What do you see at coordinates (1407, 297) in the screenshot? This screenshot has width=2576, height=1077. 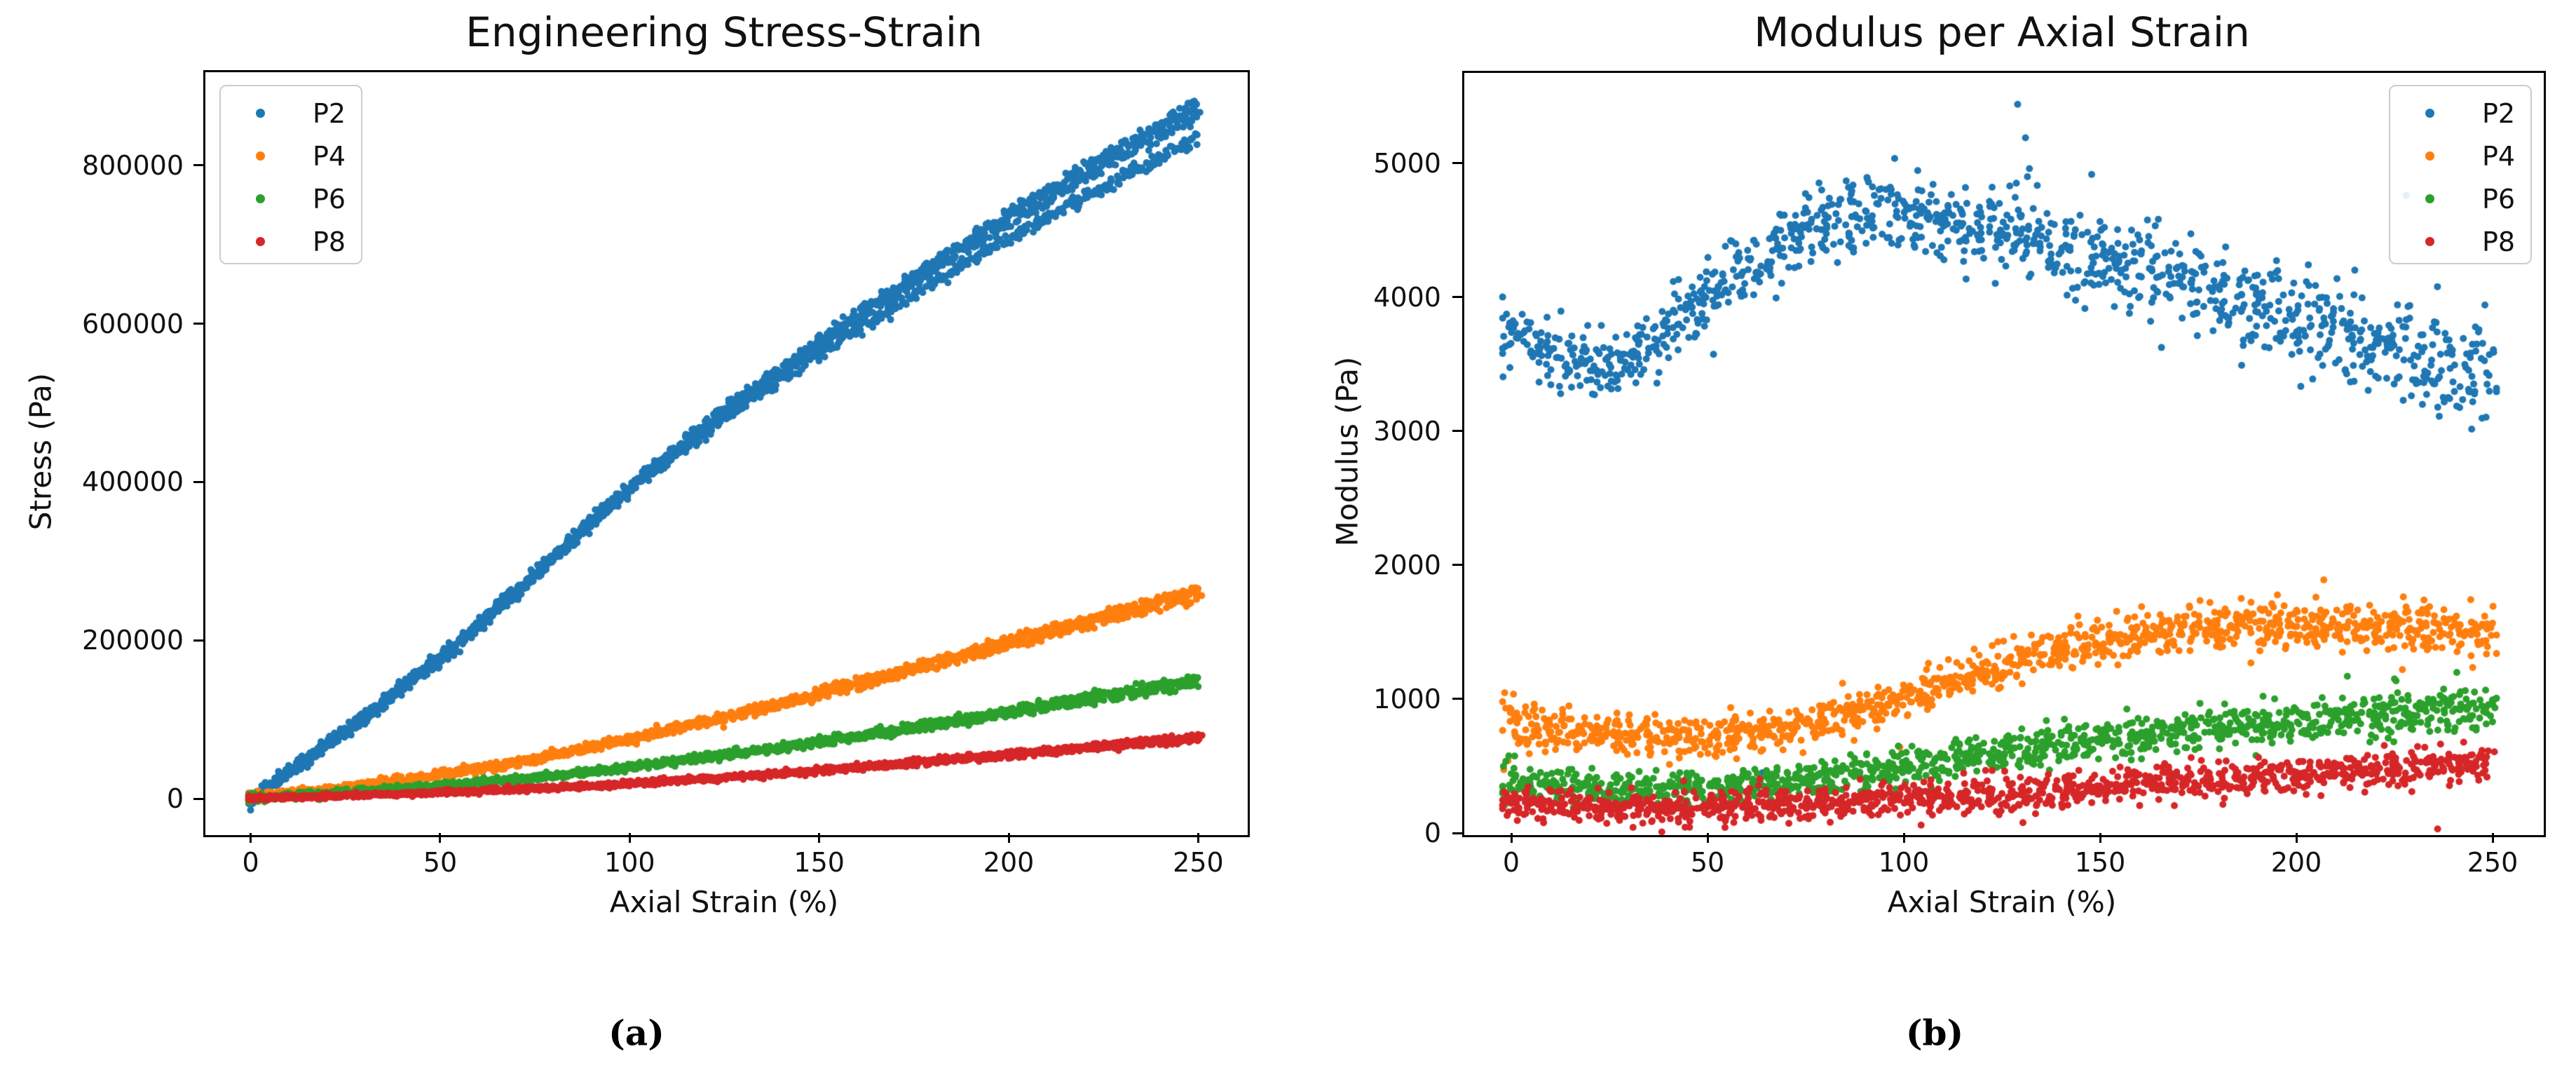 I see `y-tick-label: 4000` at bounding box center [1407, 297].